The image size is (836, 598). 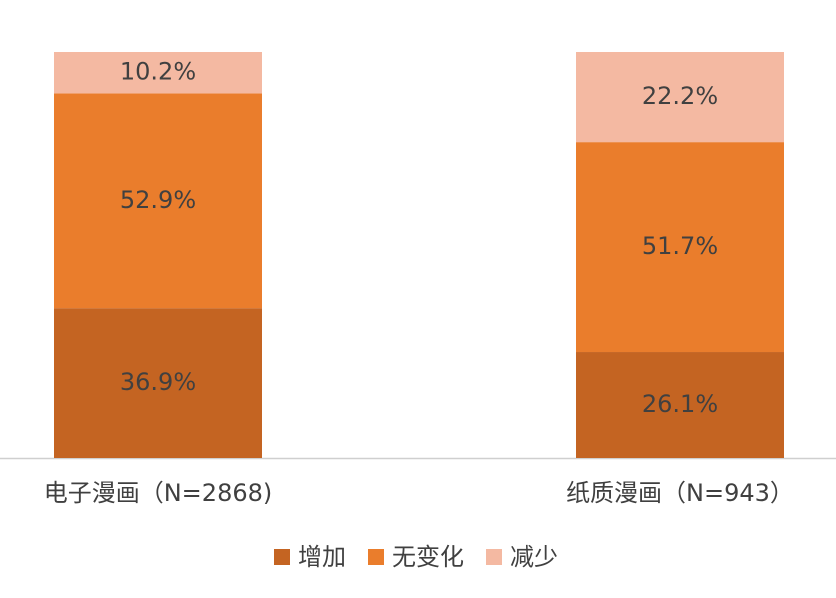 I want to click on data-label: 10.2%, so click(x=158, y=72).